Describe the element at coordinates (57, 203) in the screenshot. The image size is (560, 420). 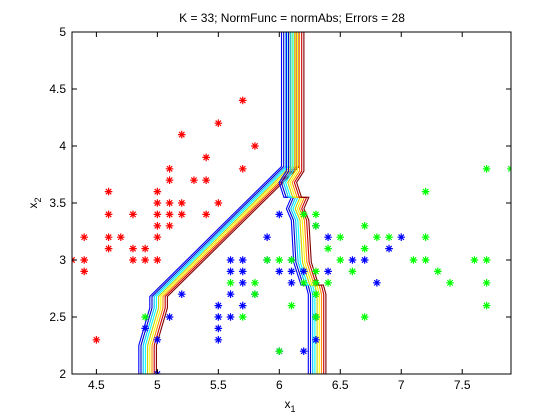
I see `y-tick-label-4: 3.5` at that location.